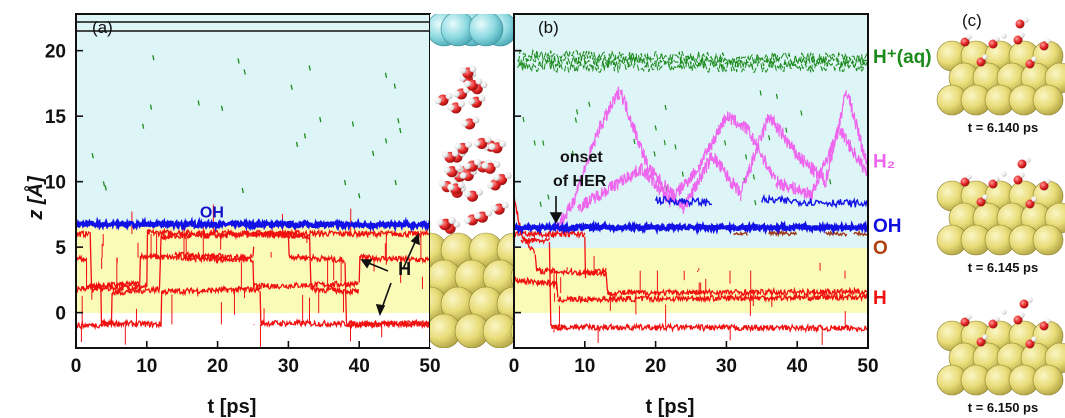  What do you see at coordinates (404, 269) in the screenshot?
I see `a-h-annotation: H` at bounding box center [404, 269].